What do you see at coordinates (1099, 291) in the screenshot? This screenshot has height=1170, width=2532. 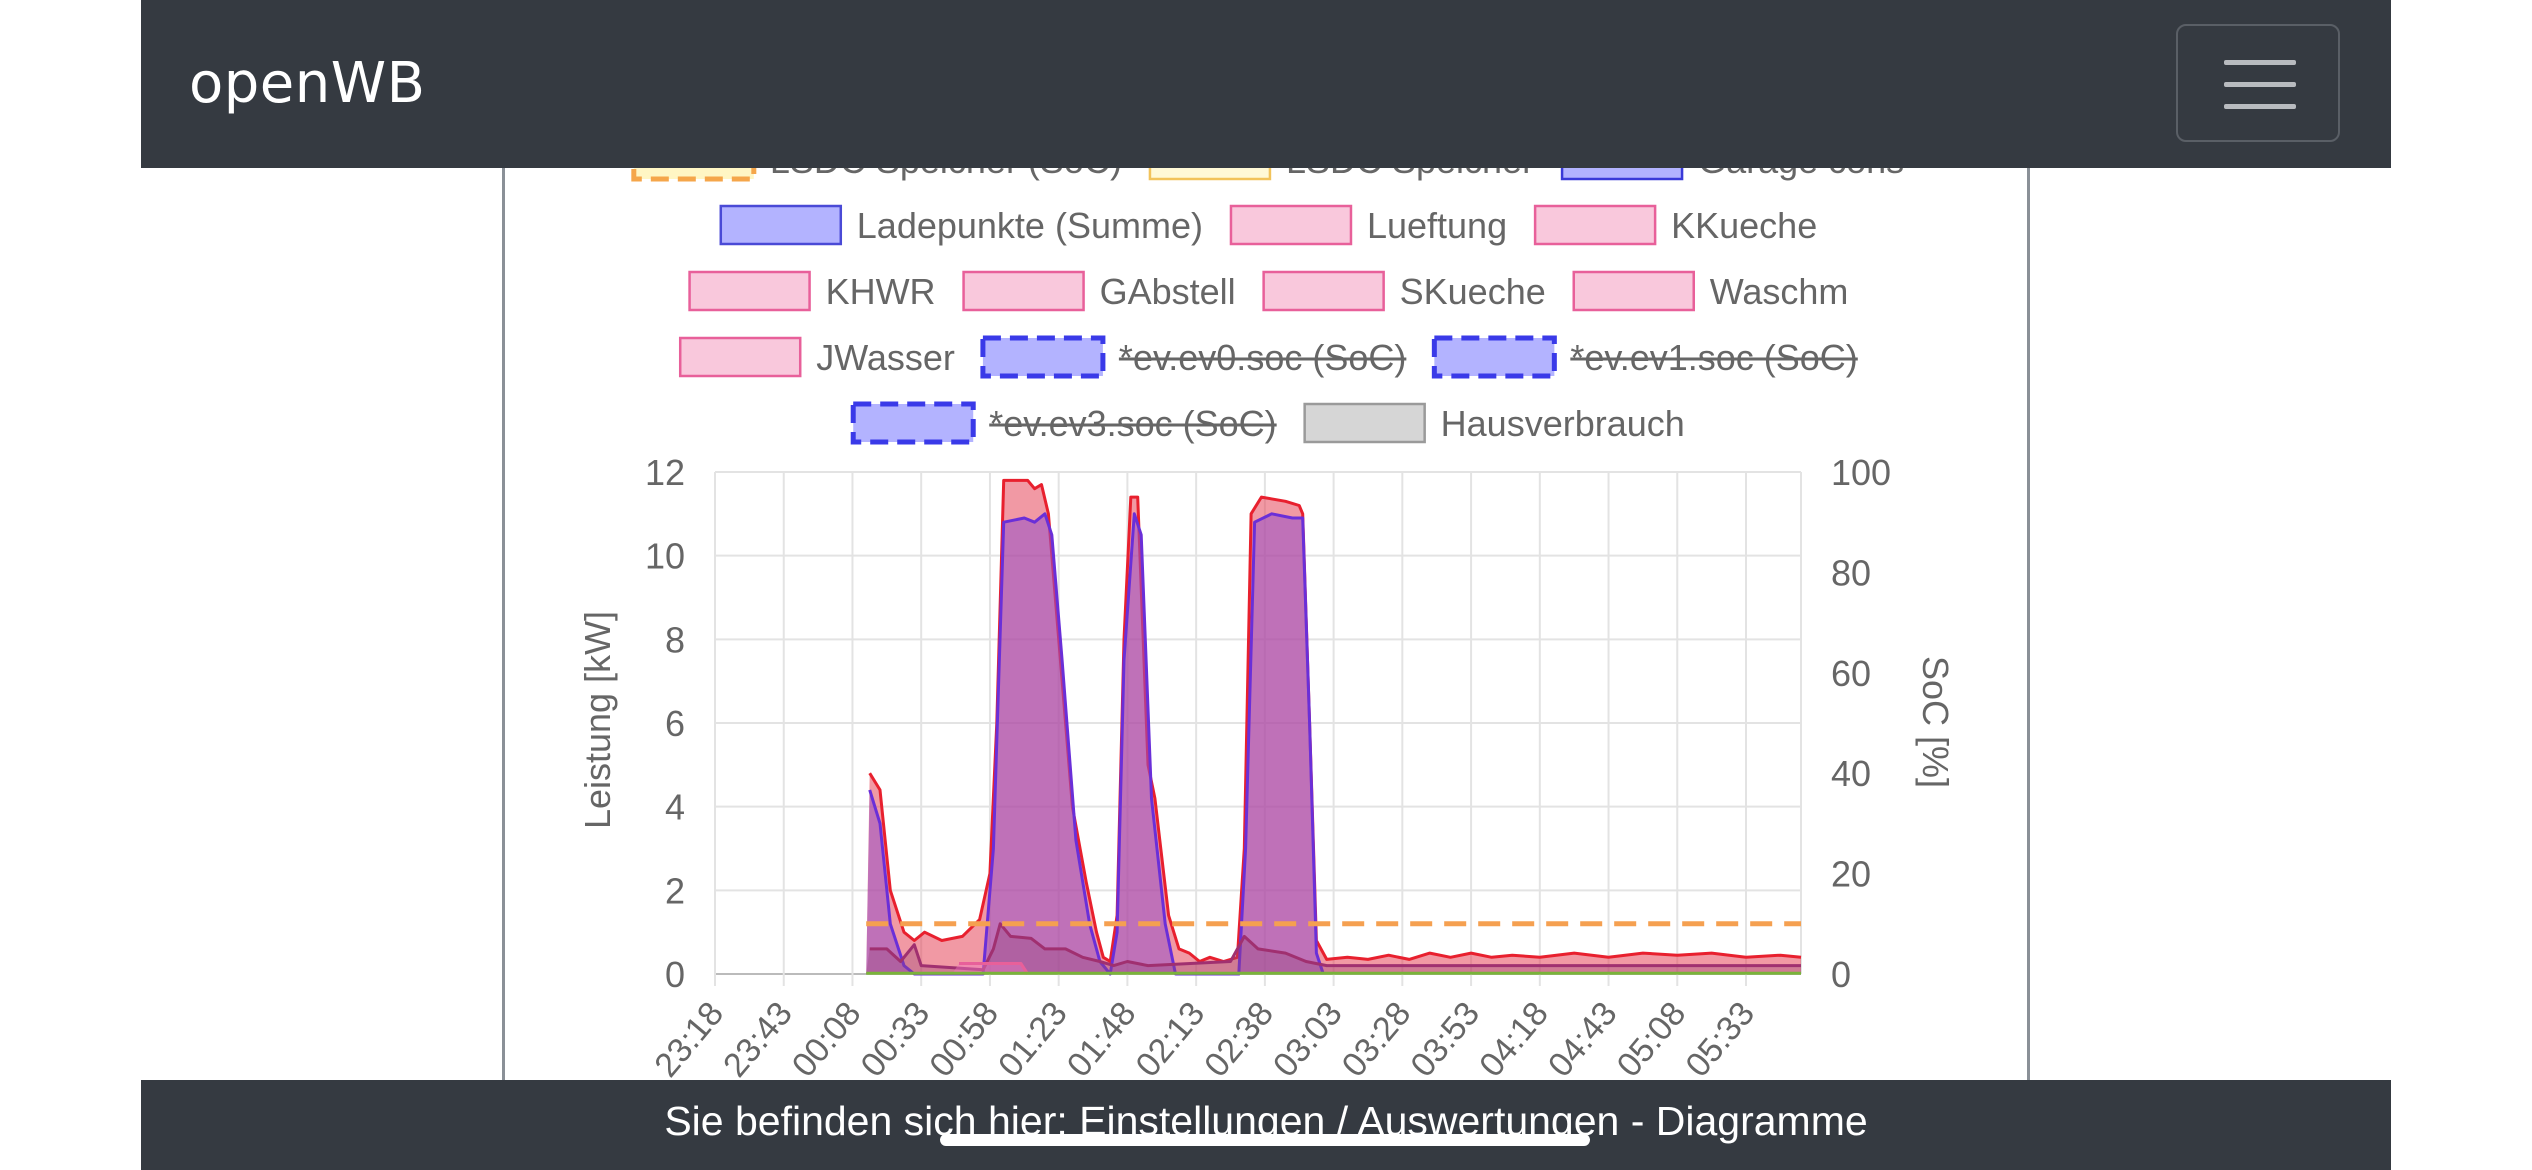 I see `legend-item: GAbstell` at bounding box center [1099, 291].